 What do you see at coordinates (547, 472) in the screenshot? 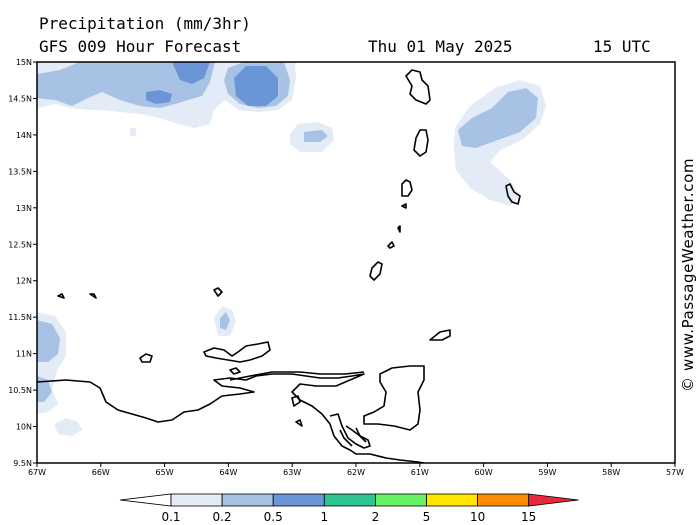
I see `lon-label: 59W` at bounding box center [547, 472].